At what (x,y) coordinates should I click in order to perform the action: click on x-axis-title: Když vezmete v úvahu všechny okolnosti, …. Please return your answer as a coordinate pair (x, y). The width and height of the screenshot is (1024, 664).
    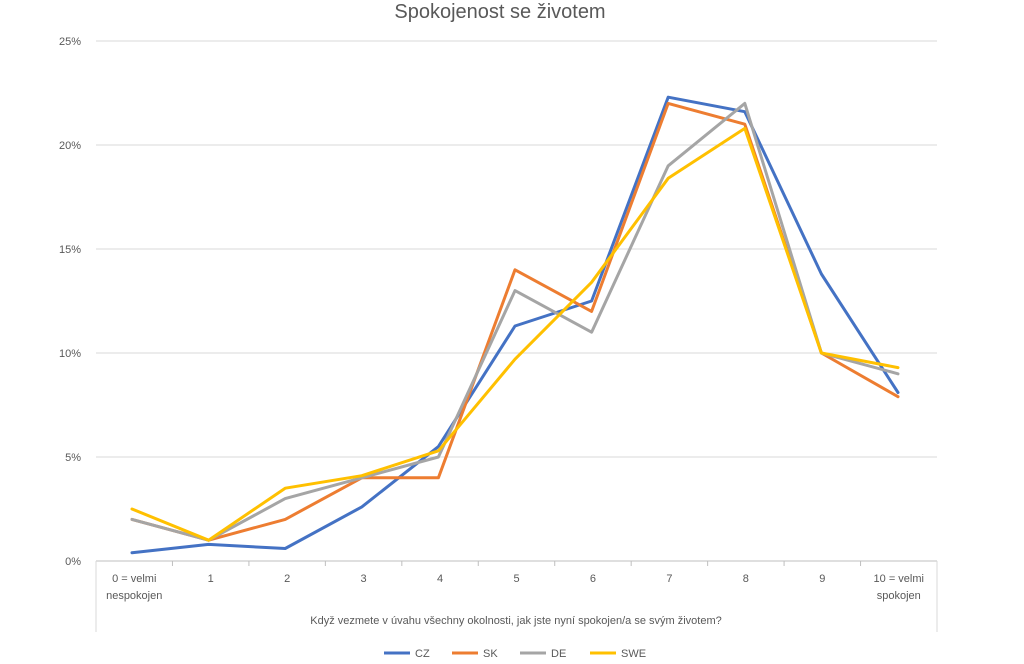
    Looking at the image, I should click on (515, 621).